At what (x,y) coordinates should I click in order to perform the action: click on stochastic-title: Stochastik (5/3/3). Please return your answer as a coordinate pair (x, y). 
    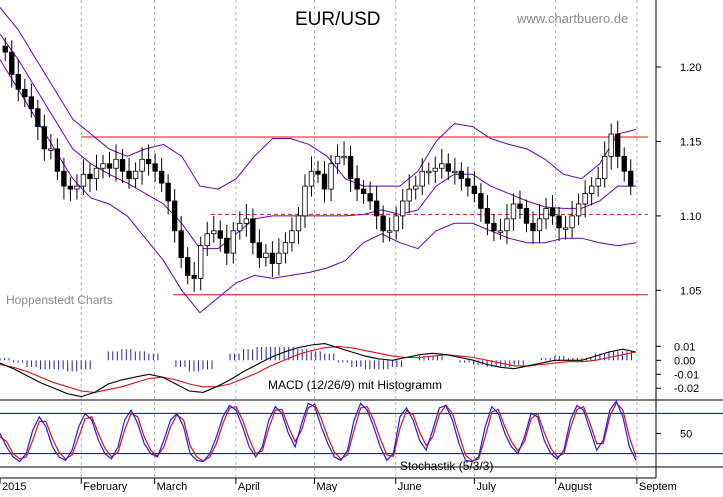
    Looking at the image, I should click on (446, 466).